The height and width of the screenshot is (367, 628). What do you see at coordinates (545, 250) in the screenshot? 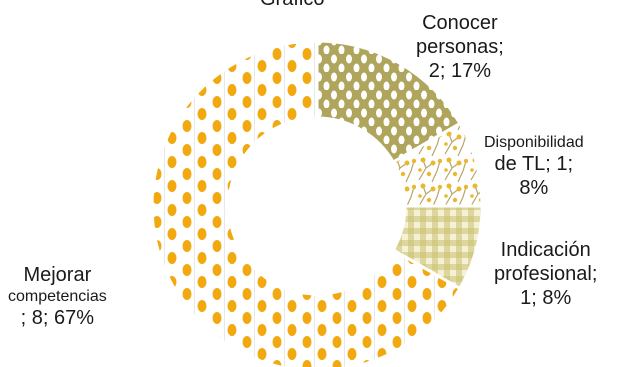
I see `label-line: Indicación` at bounding box center [545, 250].